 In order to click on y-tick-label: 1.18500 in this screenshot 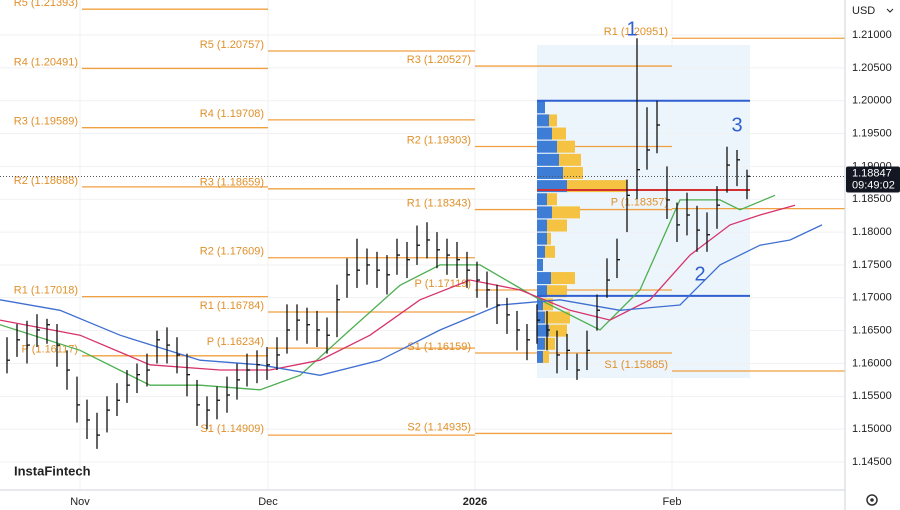, I will do `click(872, 199)`.